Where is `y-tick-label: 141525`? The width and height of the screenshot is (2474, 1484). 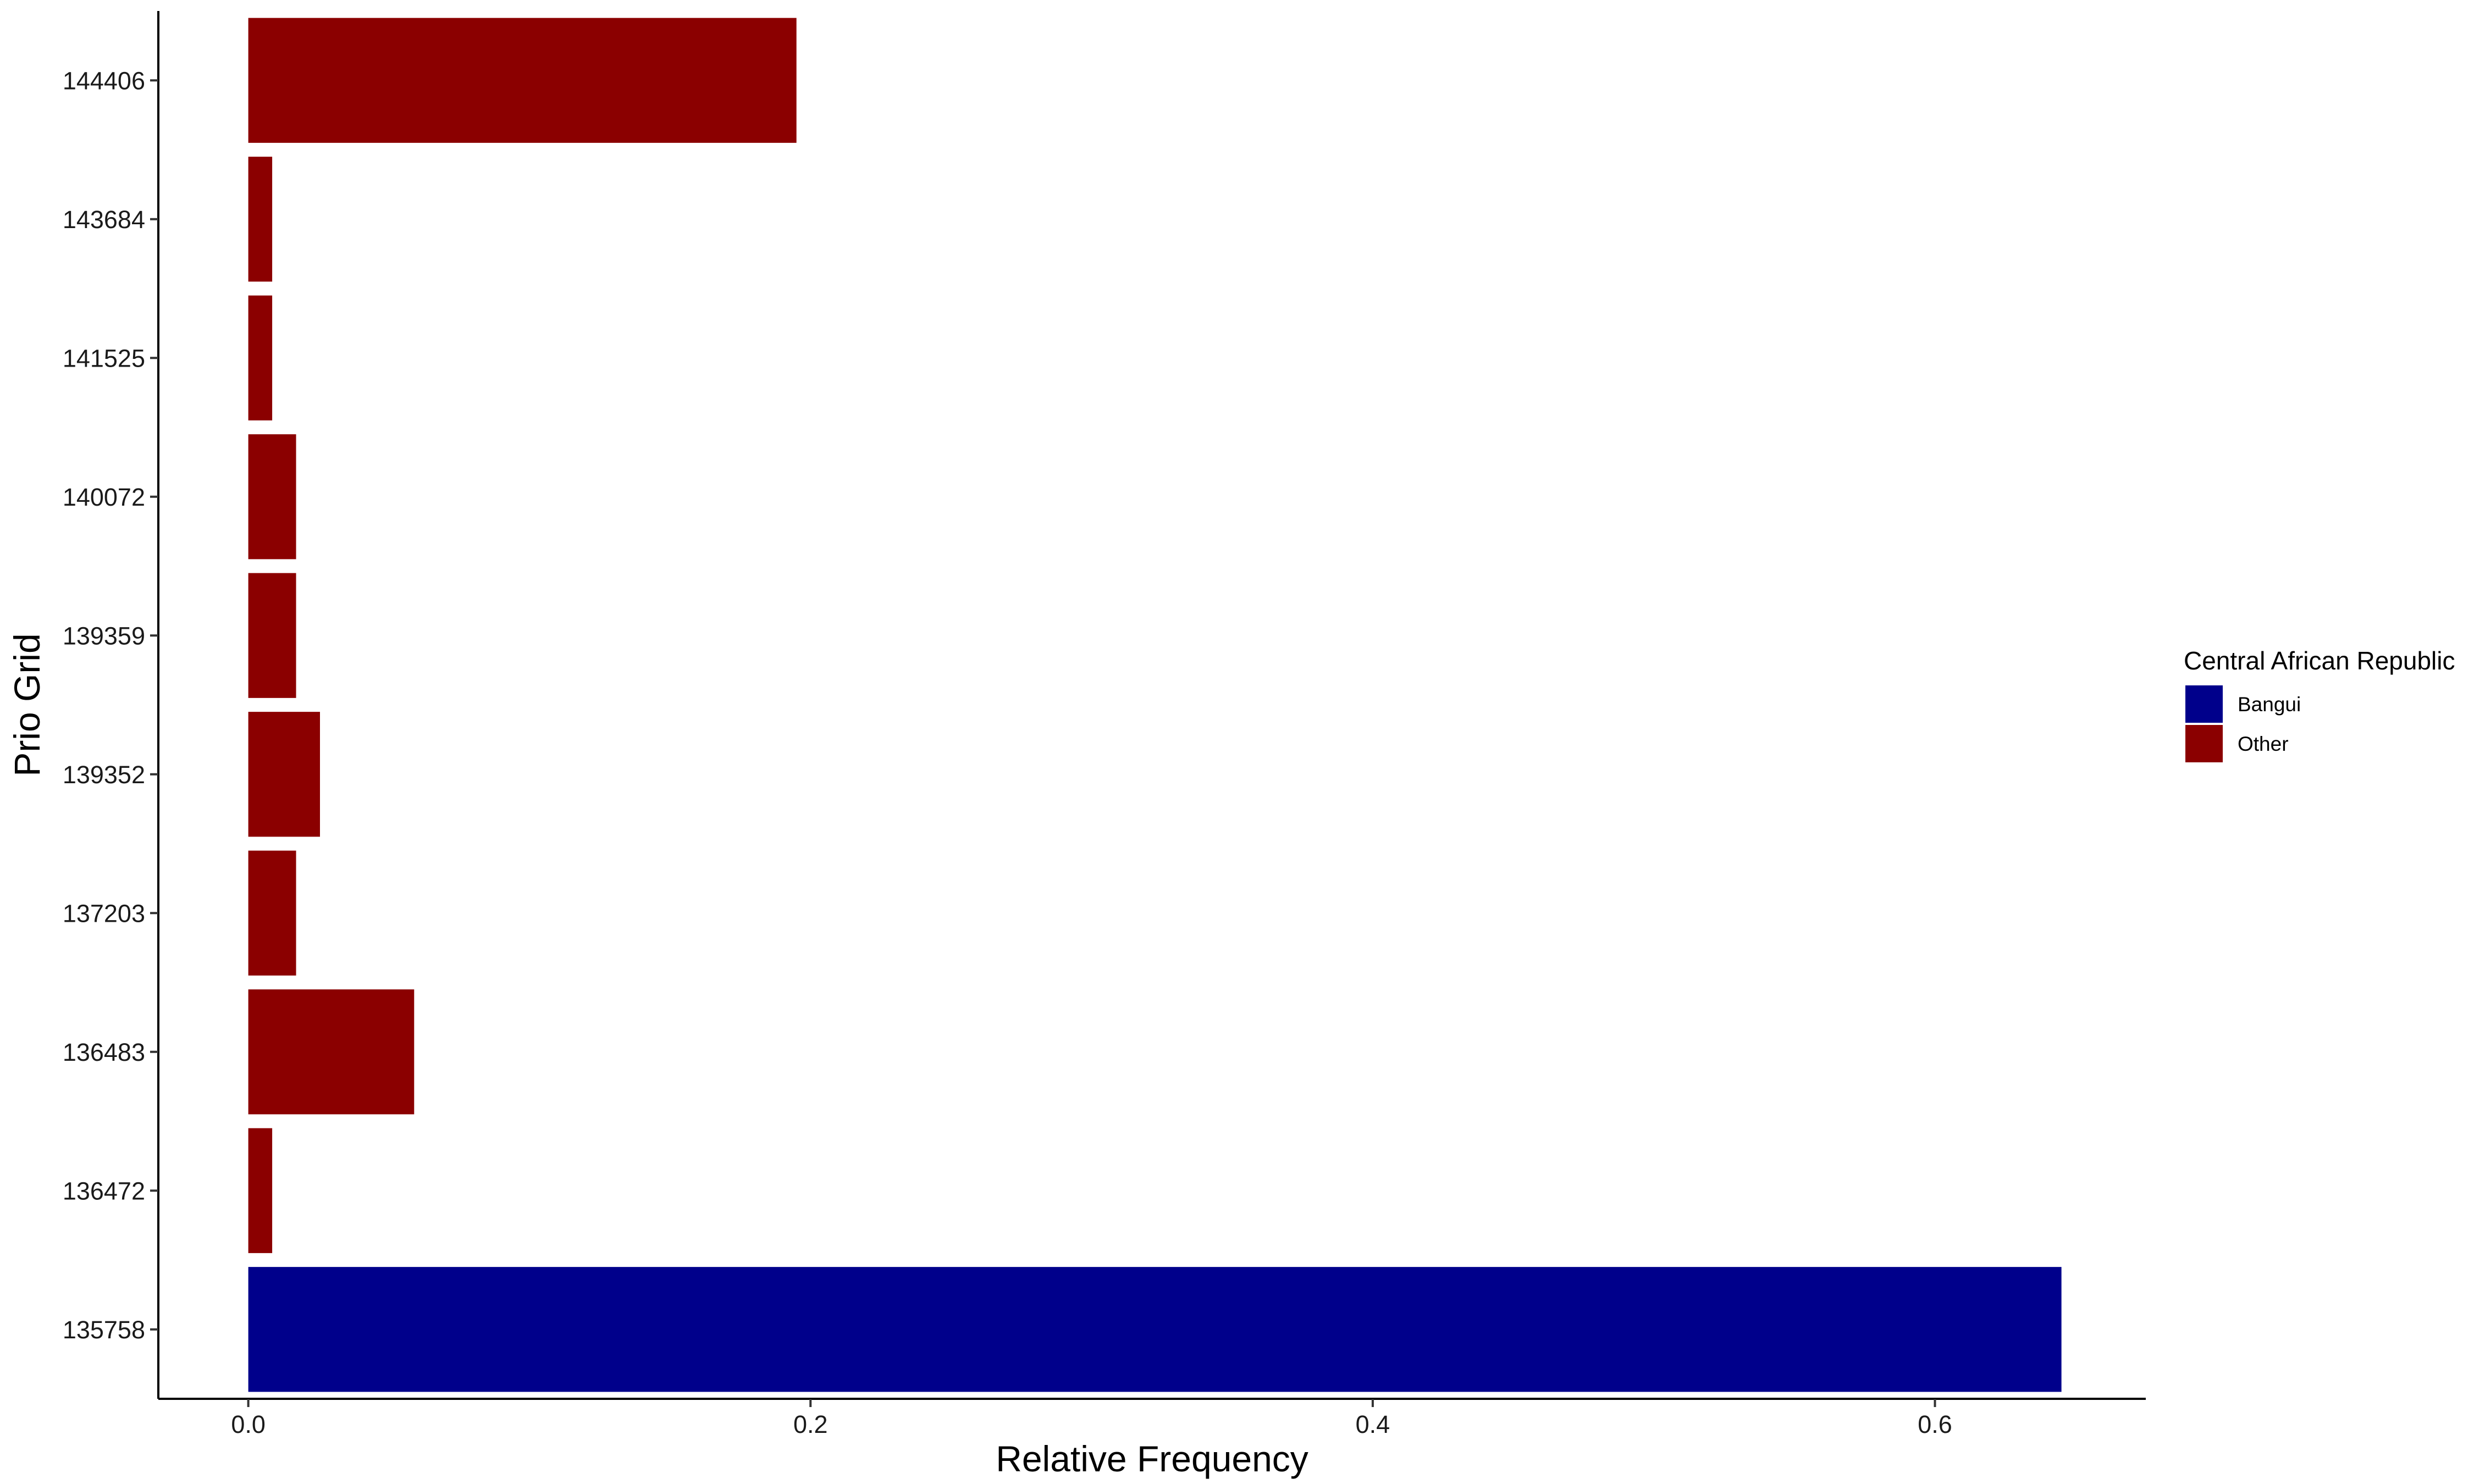
y-tick-label: 141525 is located at coordinates (104, 358).